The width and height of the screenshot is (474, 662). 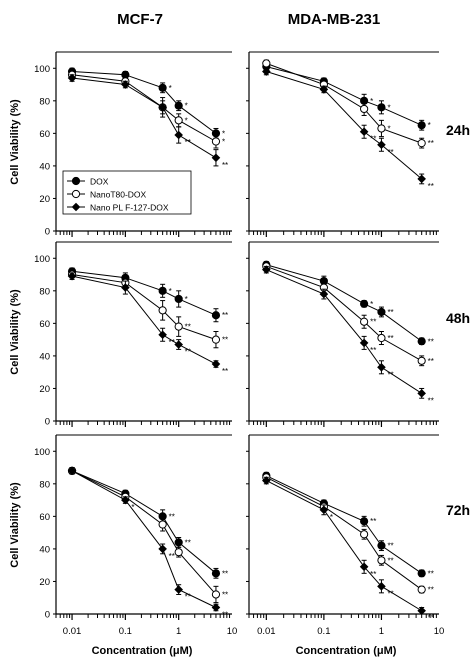 I want to click on xlabel-right: Concentration (μM), so click(x=346, y=651).